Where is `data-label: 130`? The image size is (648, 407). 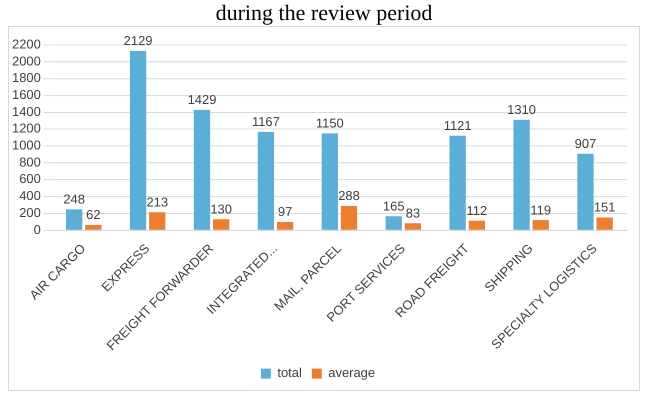 data-label: 130 is located at coordinates (221, 208).